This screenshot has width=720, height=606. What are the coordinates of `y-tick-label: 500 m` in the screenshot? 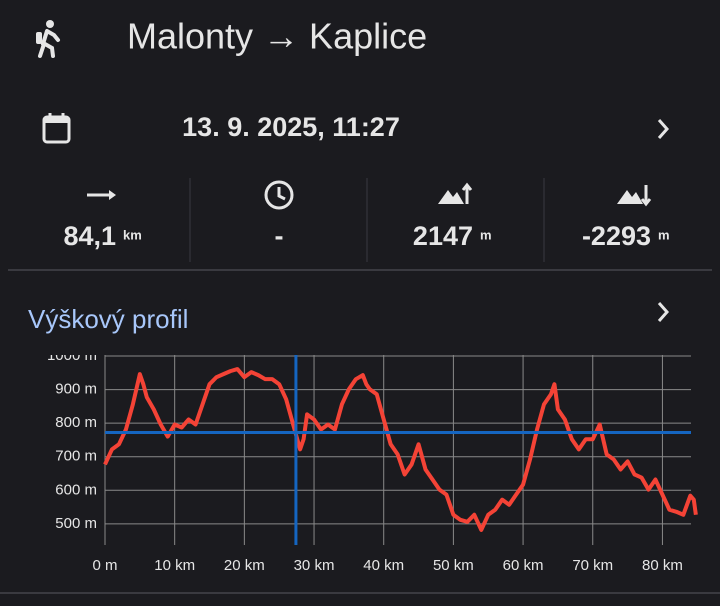 It's located at (76, 523).